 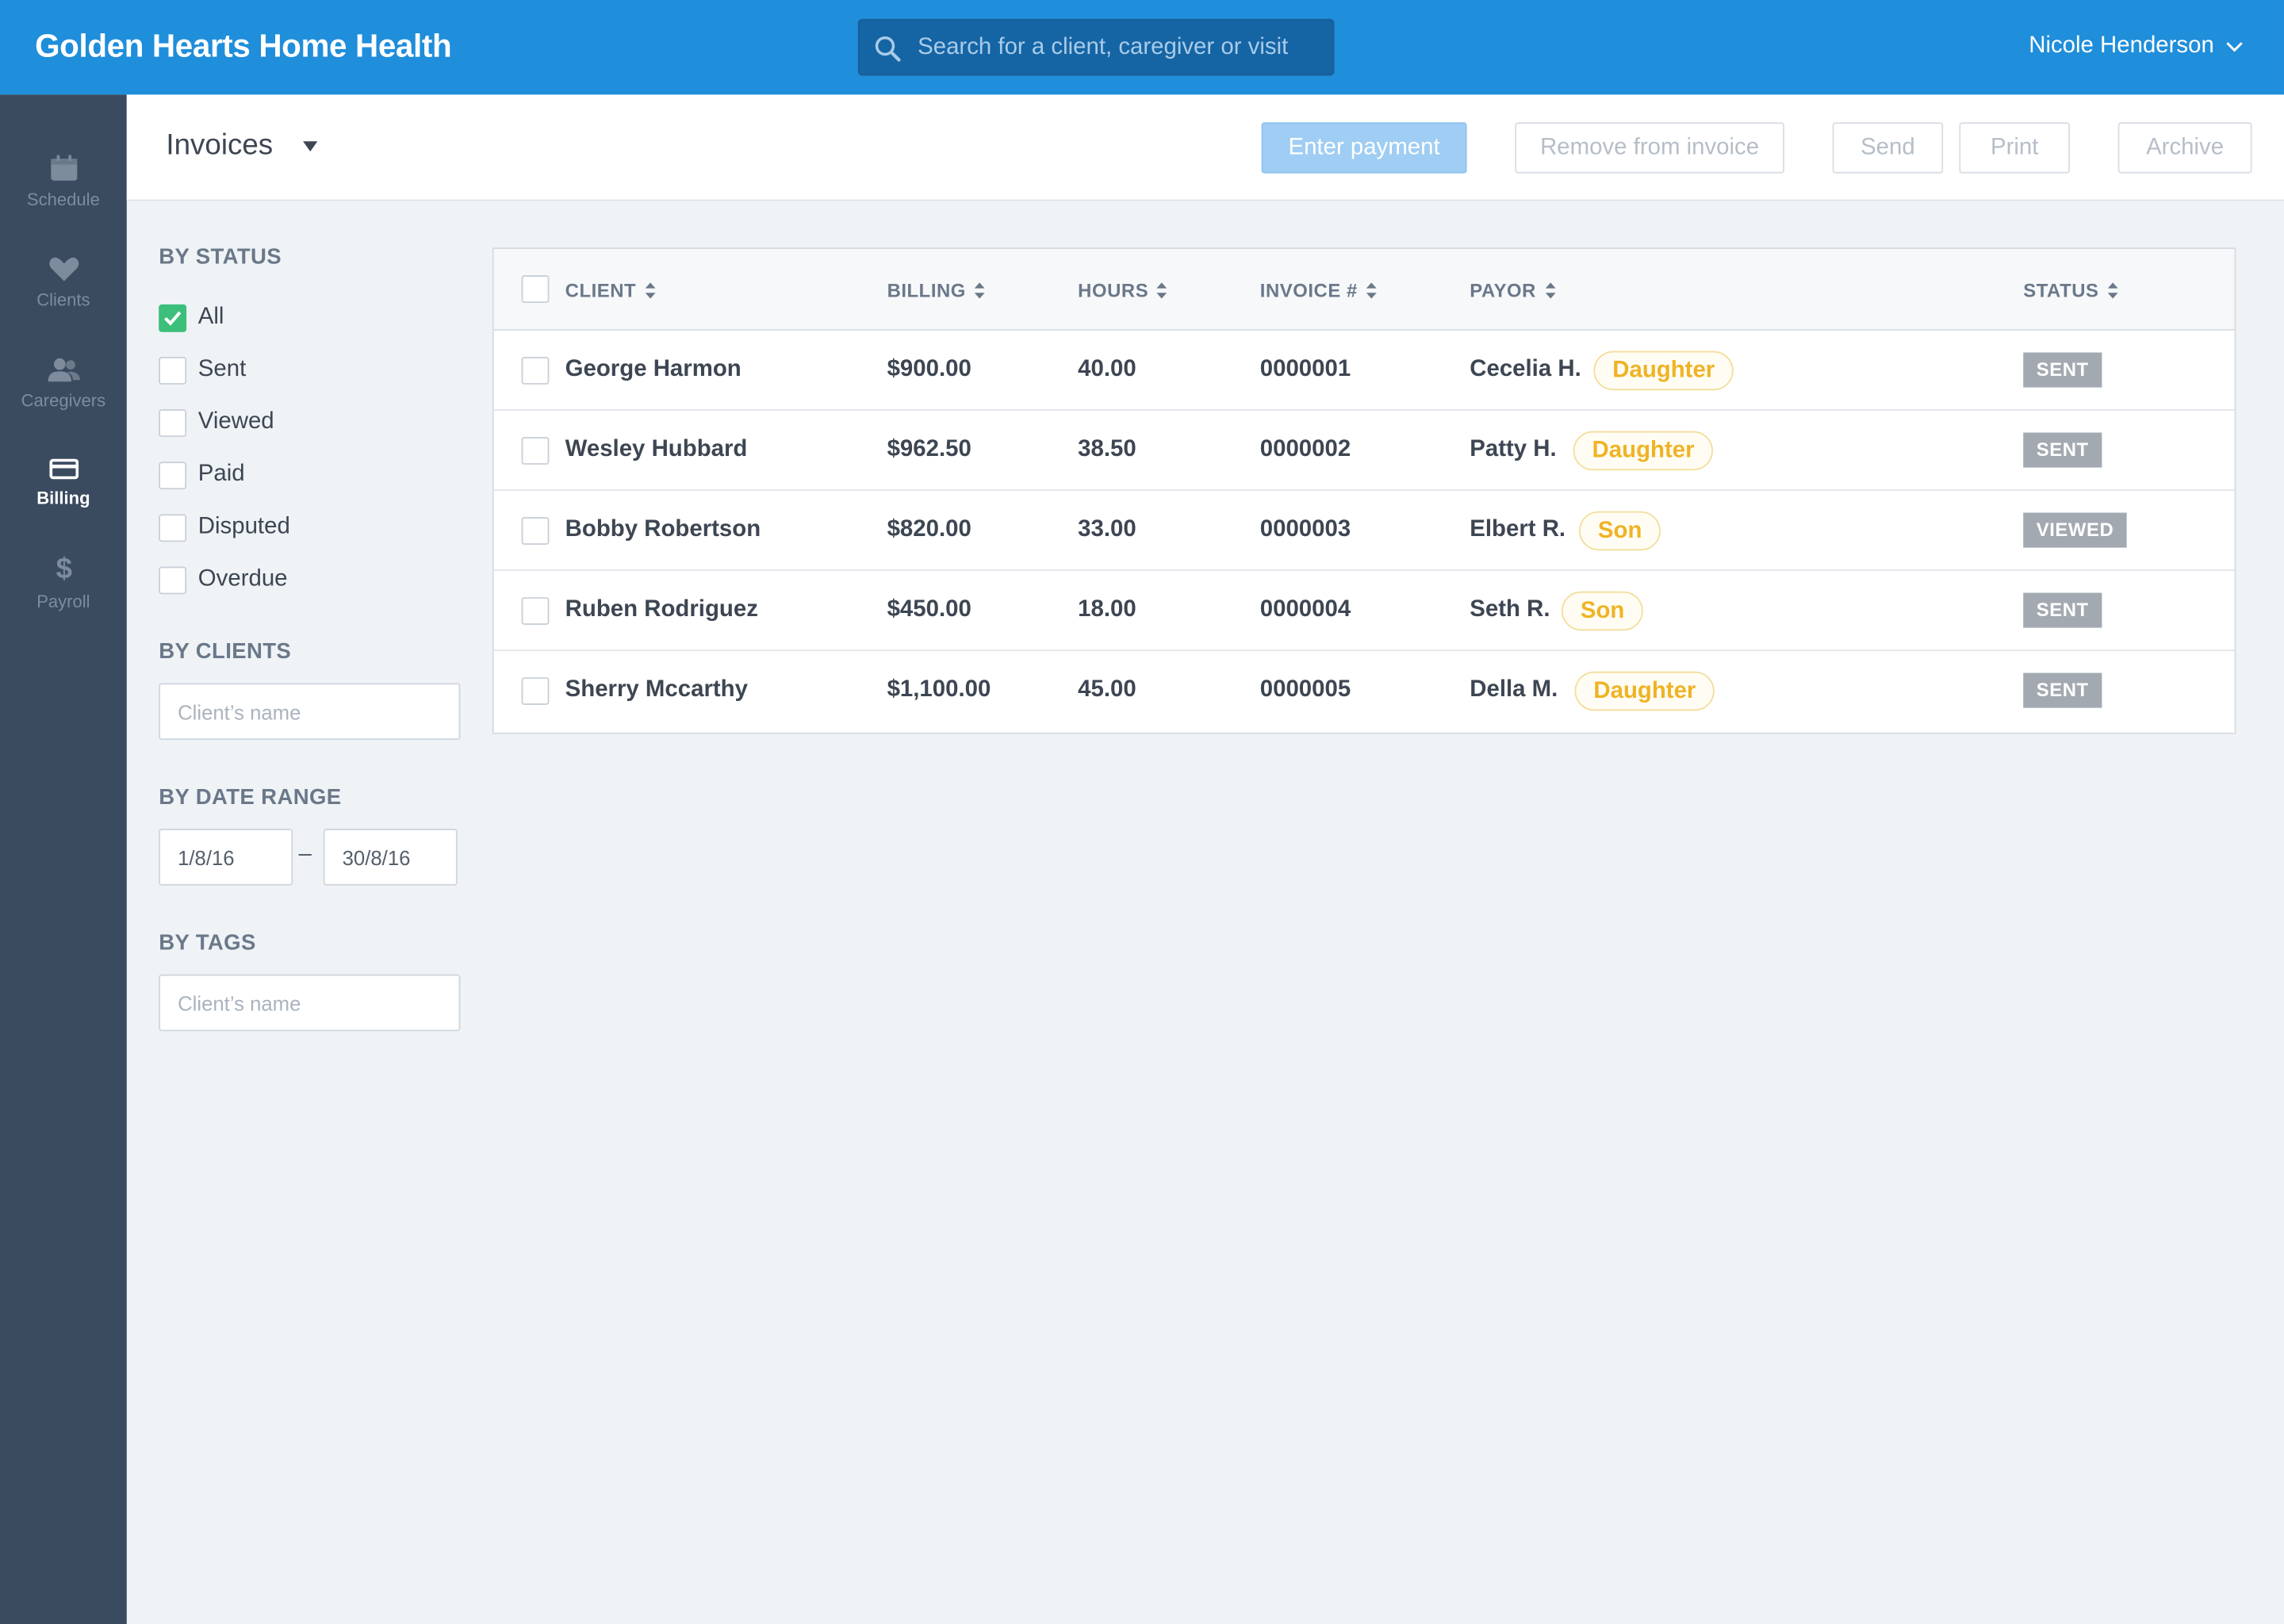 I want to click on user-menu: Nicole Henderson, so click(x=2136, y=46).